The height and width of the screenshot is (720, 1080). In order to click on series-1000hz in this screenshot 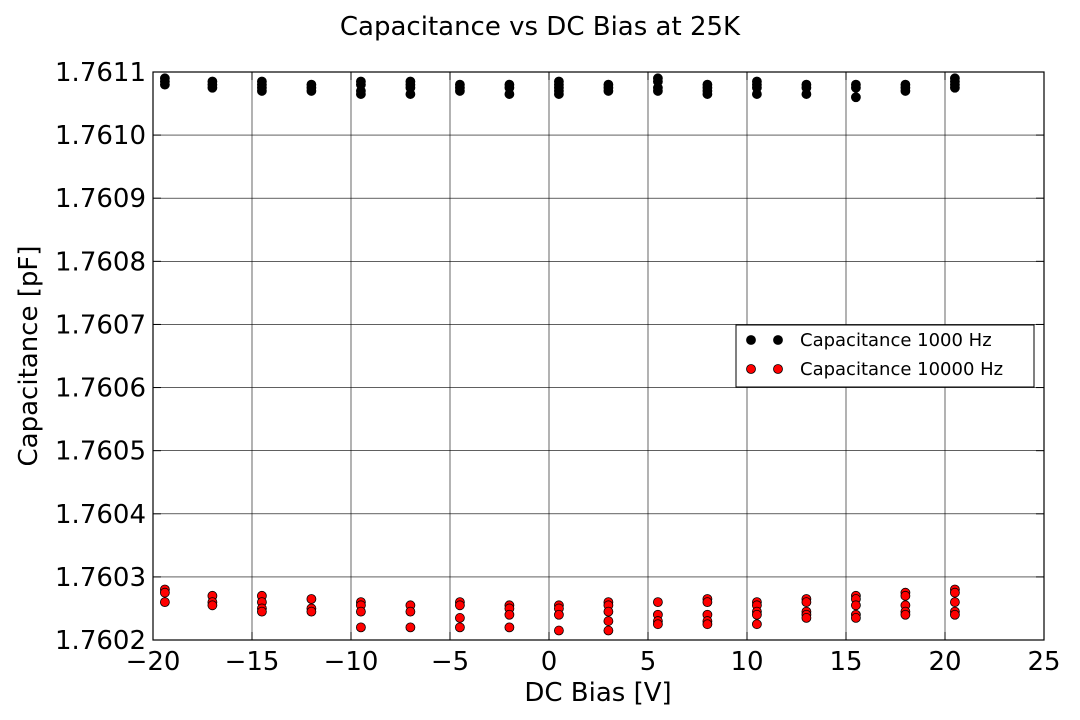, I will do `click(559, 88)`.